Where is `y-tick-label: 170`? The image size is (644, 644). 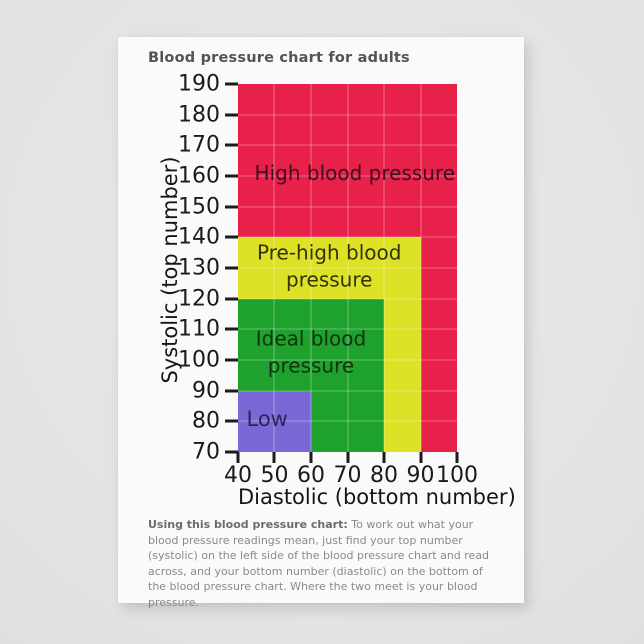 y-tick-label: 170 is located at coordinates (199, 145).